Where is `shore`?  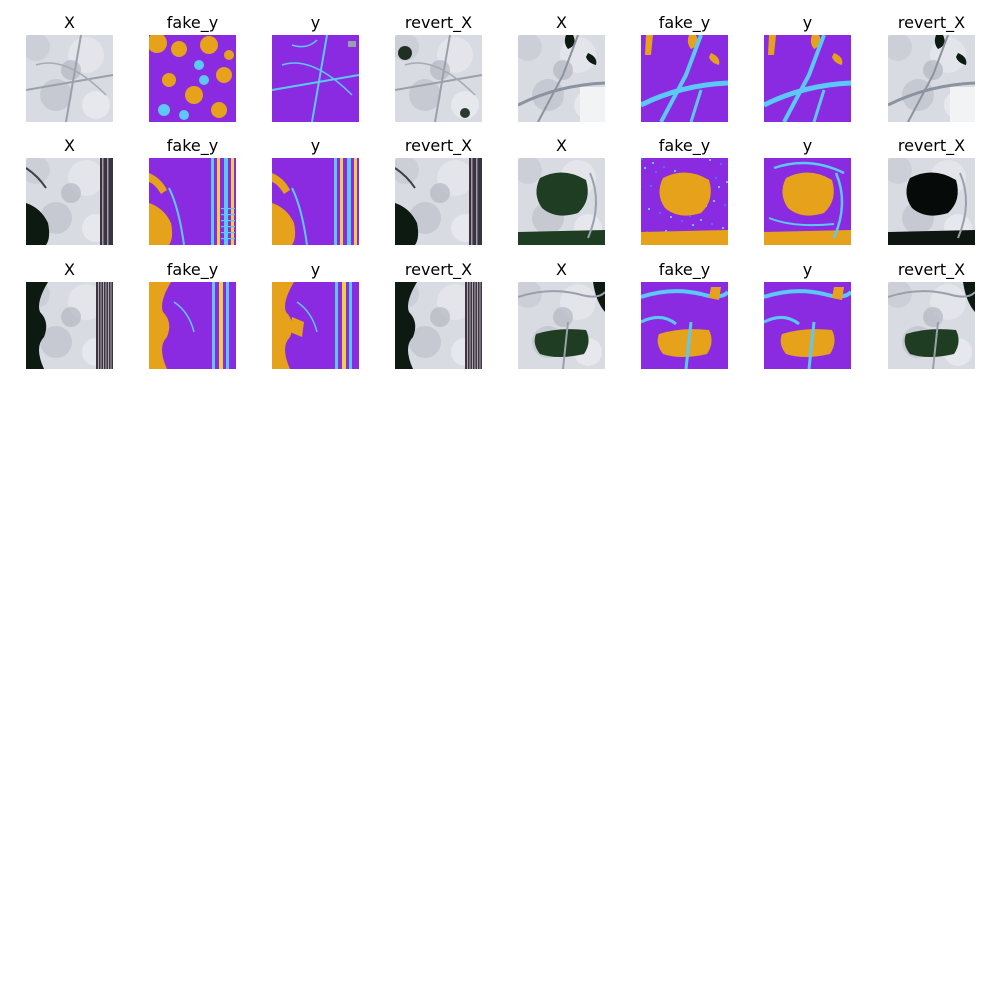 shore is located at coordinates (36, 178).